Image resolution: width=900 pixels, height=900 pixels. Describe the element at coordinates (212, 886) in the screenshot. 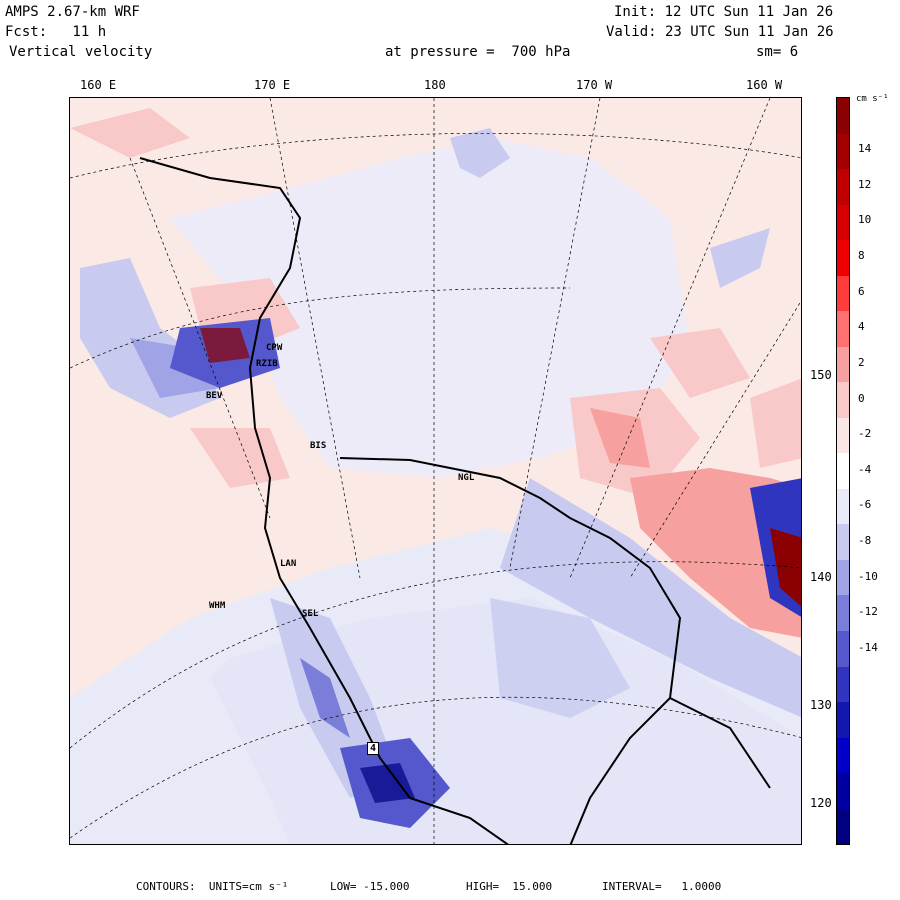

I see `footer-contours: CONTOURS: UNITS=cm s⁻¹` at that location.